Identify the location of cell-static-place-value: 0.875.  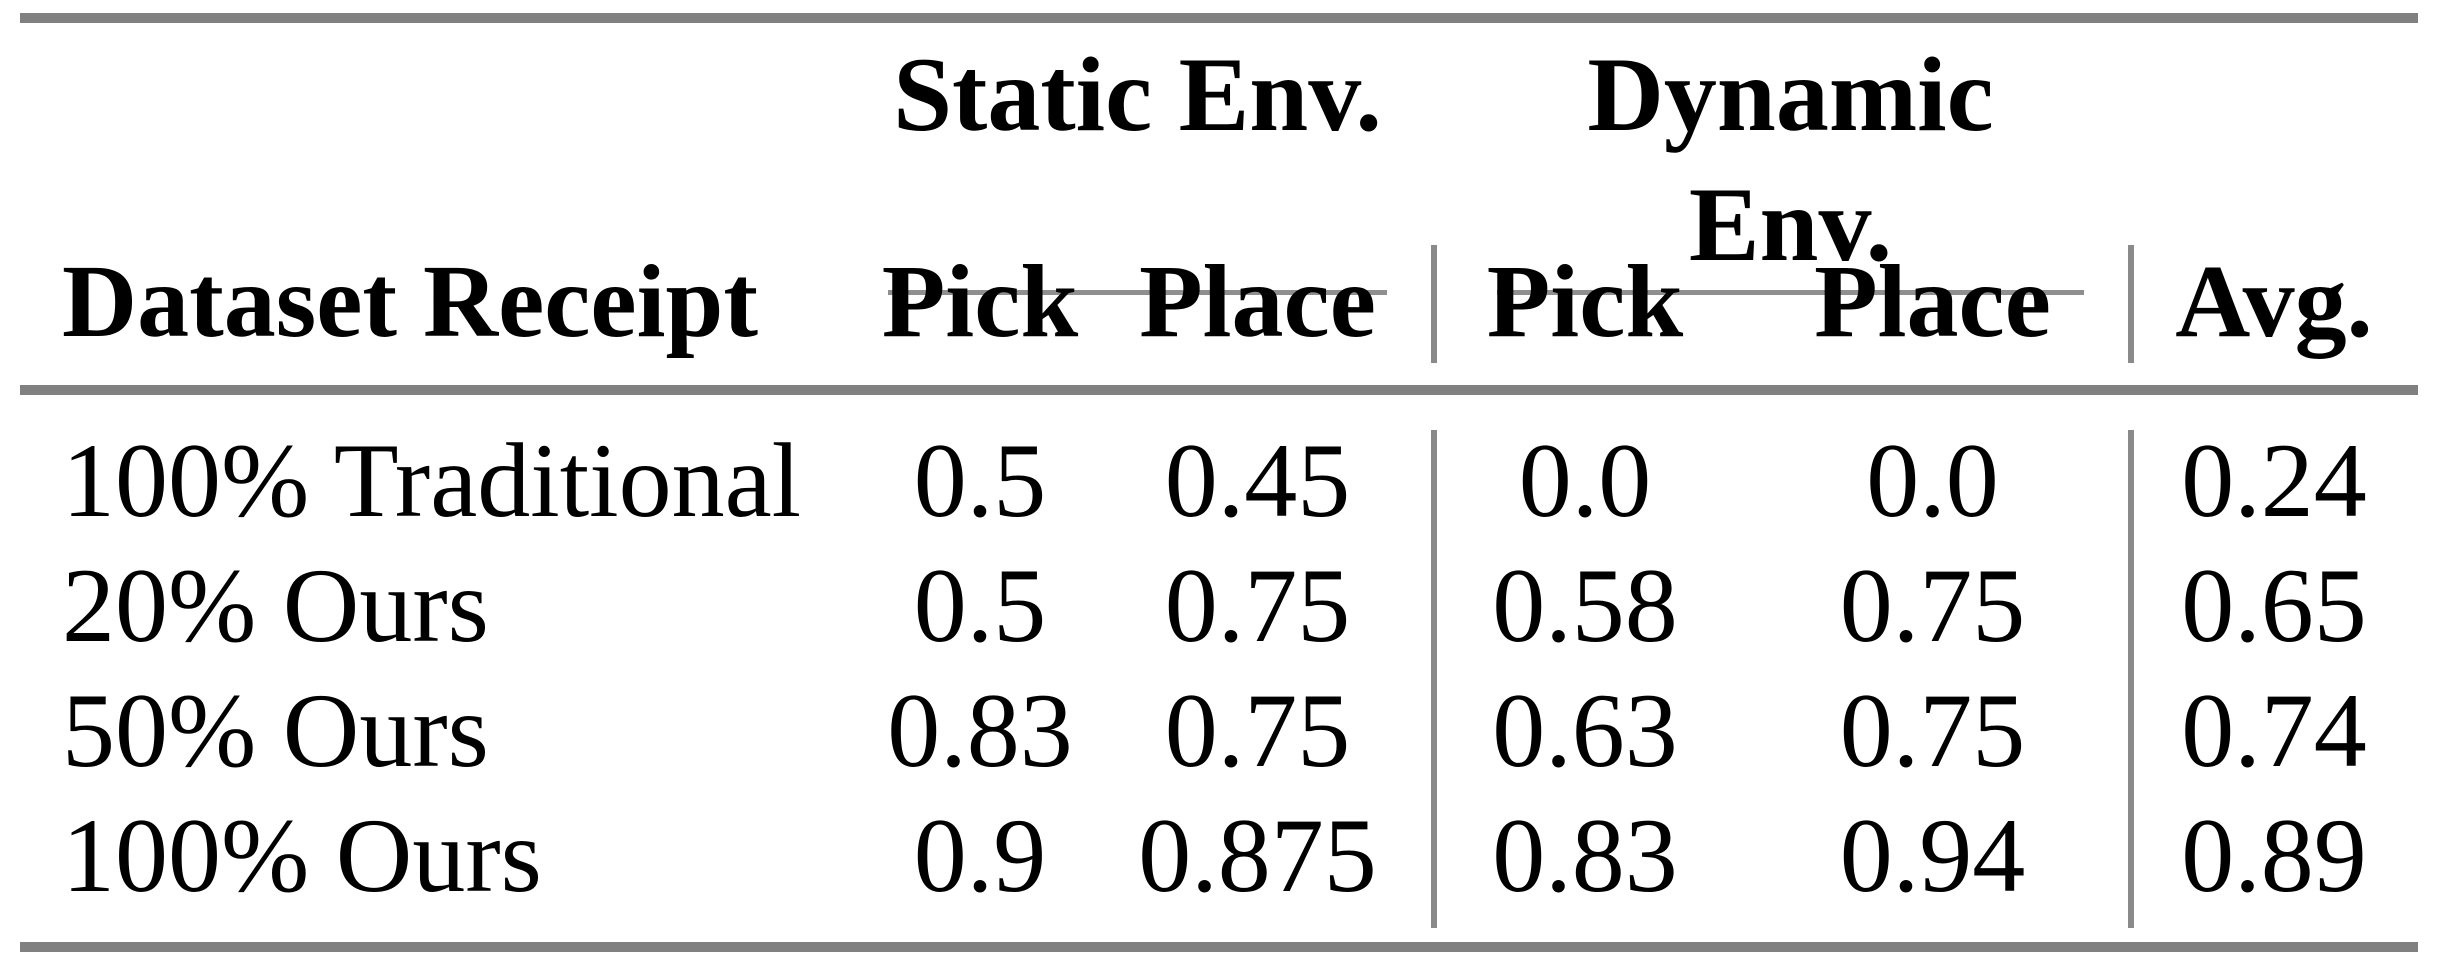
(1257, 855).